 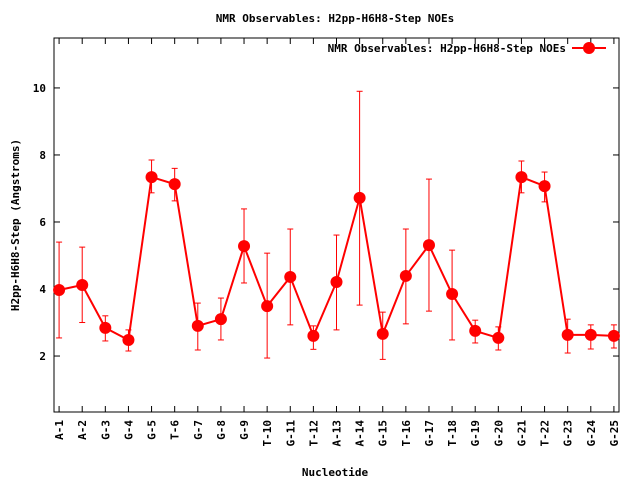 I want to click on y-tick-label: 10, so click(x=39, y=88).